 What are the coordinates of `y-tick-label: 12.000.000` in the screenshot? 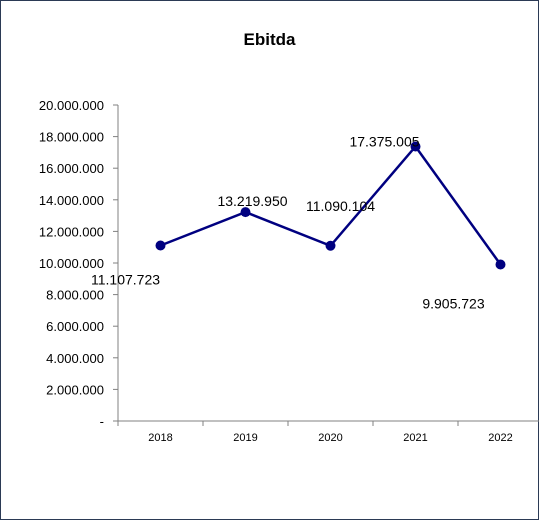 It's located at (71, 231).